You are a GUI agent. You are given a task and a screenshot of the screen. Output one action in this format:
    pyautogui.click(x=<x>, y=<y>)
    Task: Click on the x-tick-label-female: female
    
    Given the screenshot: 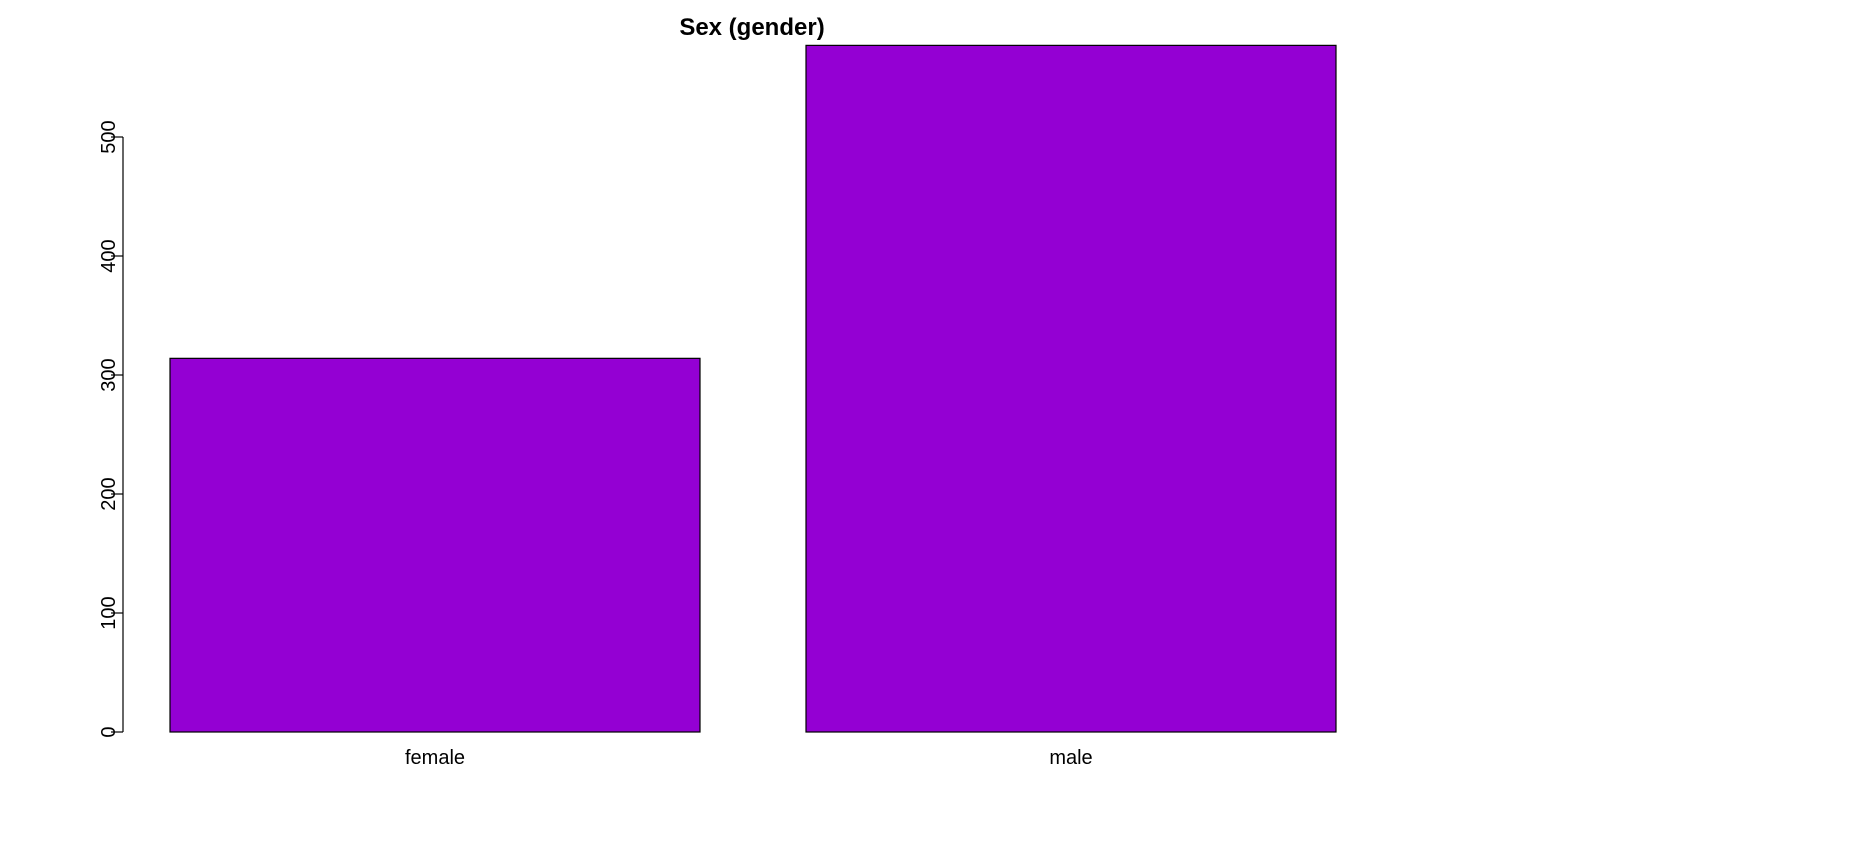 What is the action you would take?
    pyautogui.click(x=435, y=758)
    